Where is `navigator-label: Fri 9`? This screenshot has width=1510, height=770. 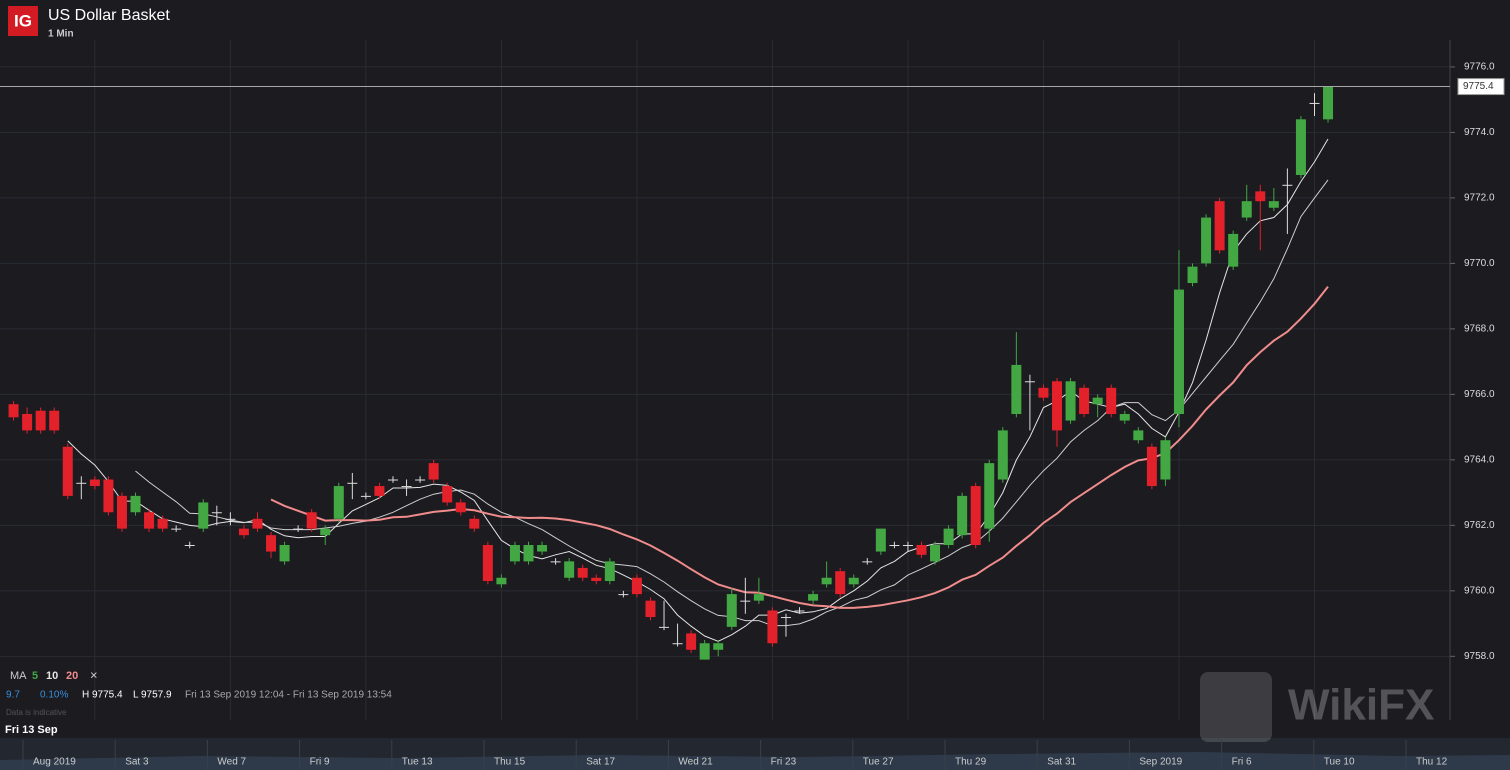 navigator-label: Fri 9 is located at coordinates (320, 762).